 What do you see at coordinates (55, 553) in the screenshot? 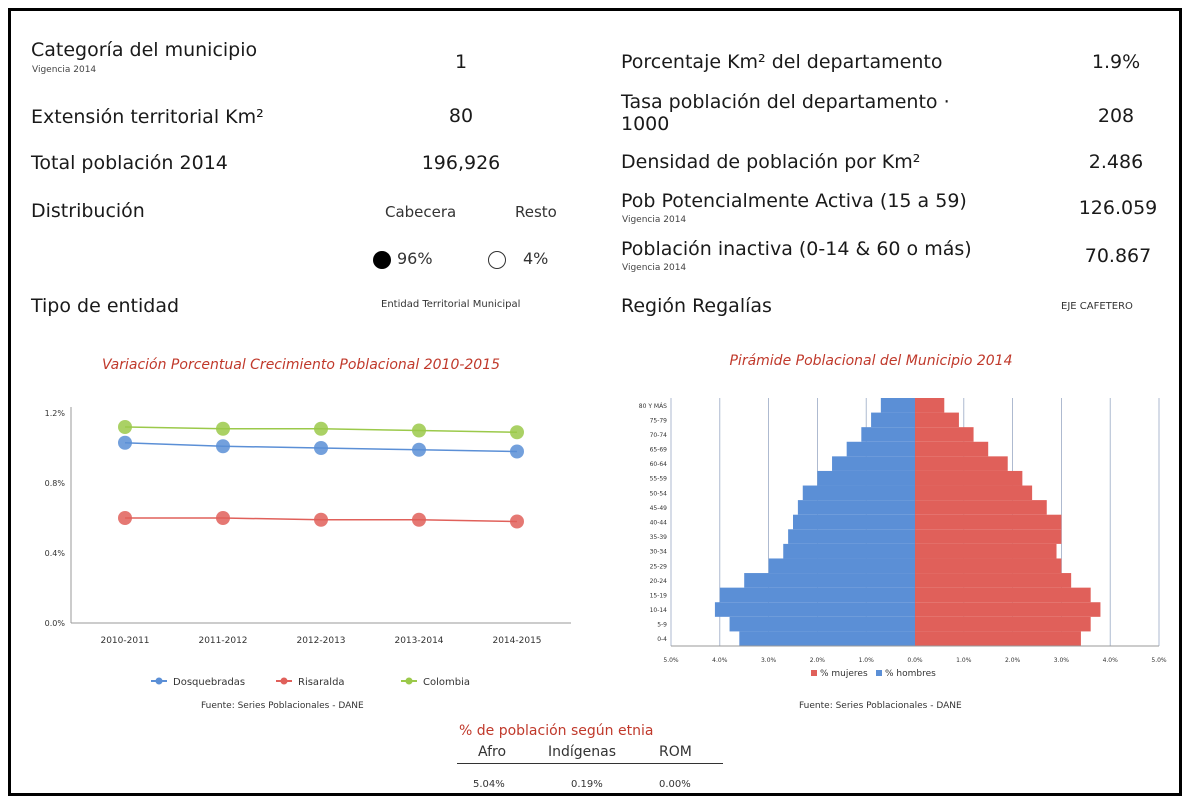
I see `line-chart-y-tick-label: 0.4%` at bounding box center [55, 553].